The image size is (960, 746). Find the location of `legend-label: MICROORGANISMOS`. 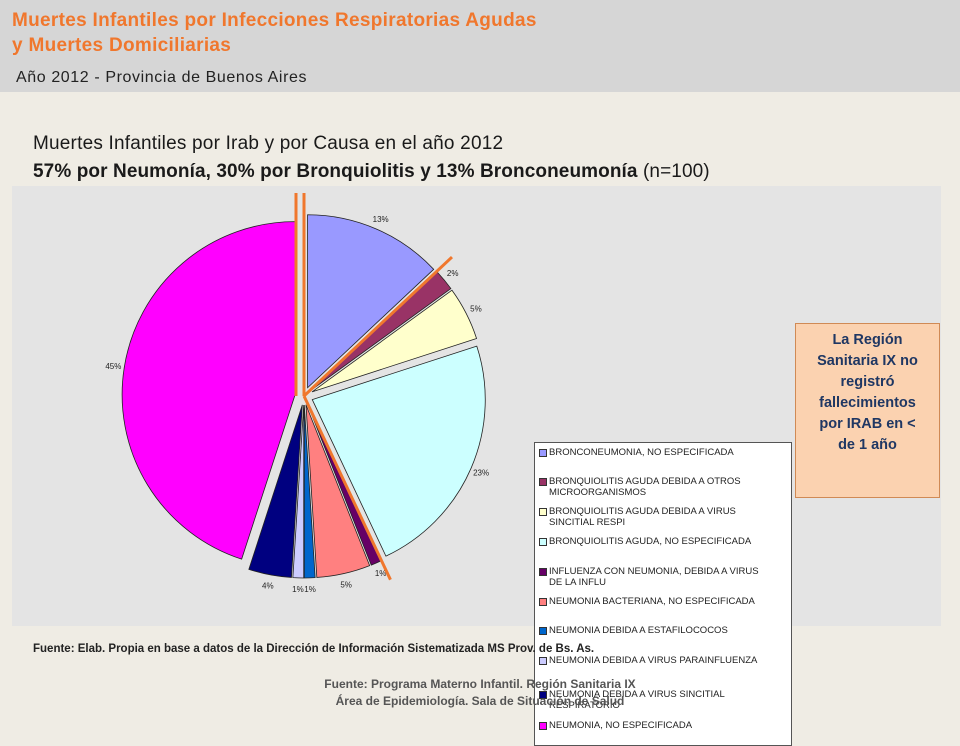

legend-label: MICROORGANISMOS is located at coordinates (598, 492).